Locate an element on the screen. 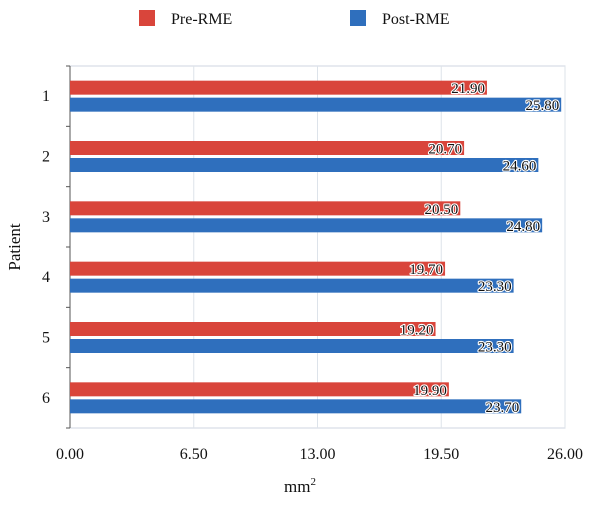  y-axis-title: Patient is located at coordinates (14, 246).